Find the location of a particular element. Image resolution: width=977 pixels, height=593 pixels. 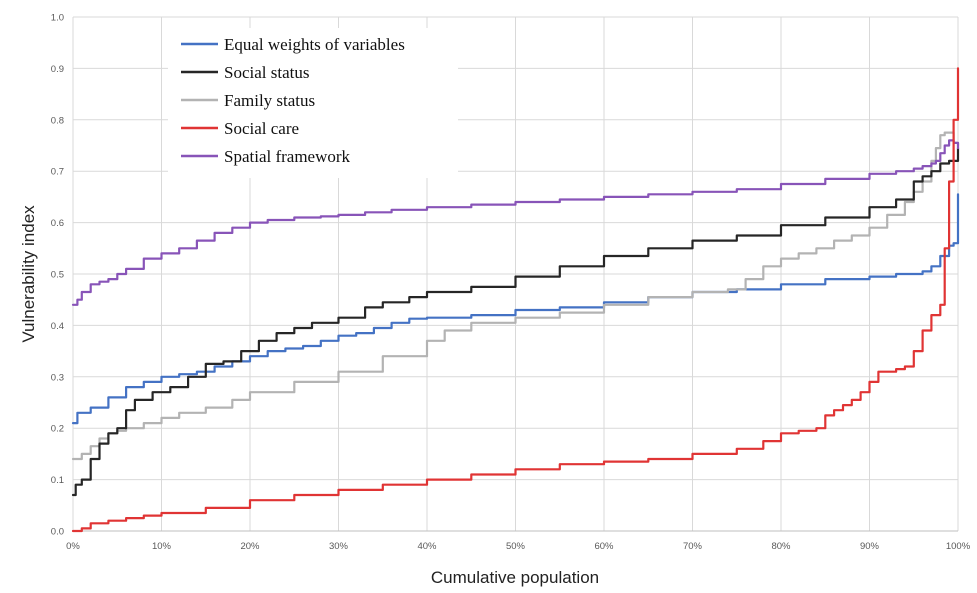

x-tick-label: 40% is located at coordinates (427, 546).